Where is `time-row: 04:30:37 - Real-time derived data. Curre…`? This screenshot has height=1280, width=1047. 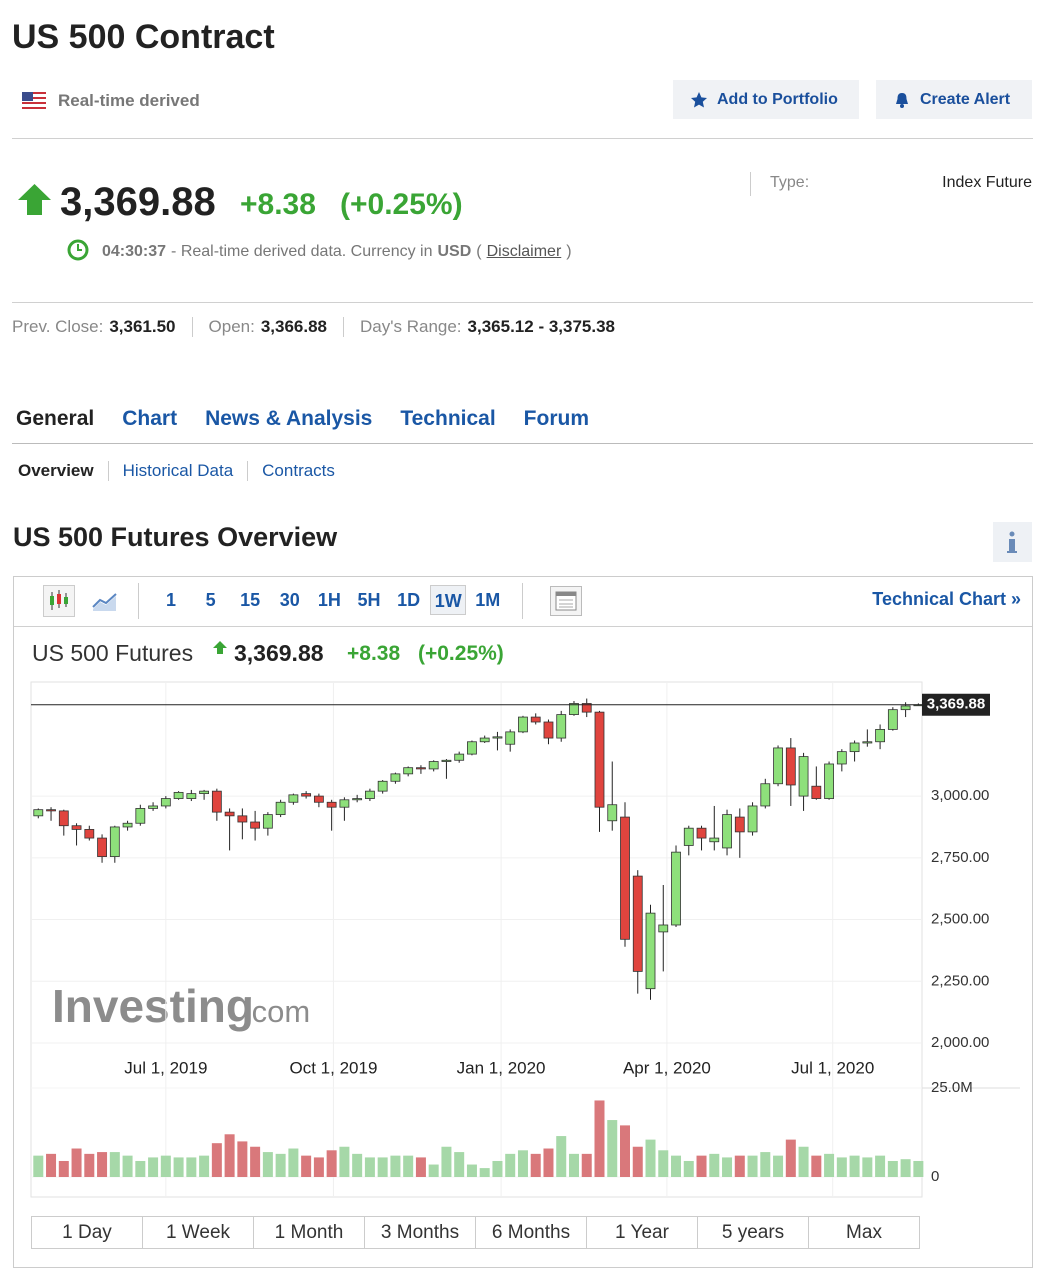
time-row: 04:30:37 - Real-time derived data. Curre… is located at coordinates (337, 252).